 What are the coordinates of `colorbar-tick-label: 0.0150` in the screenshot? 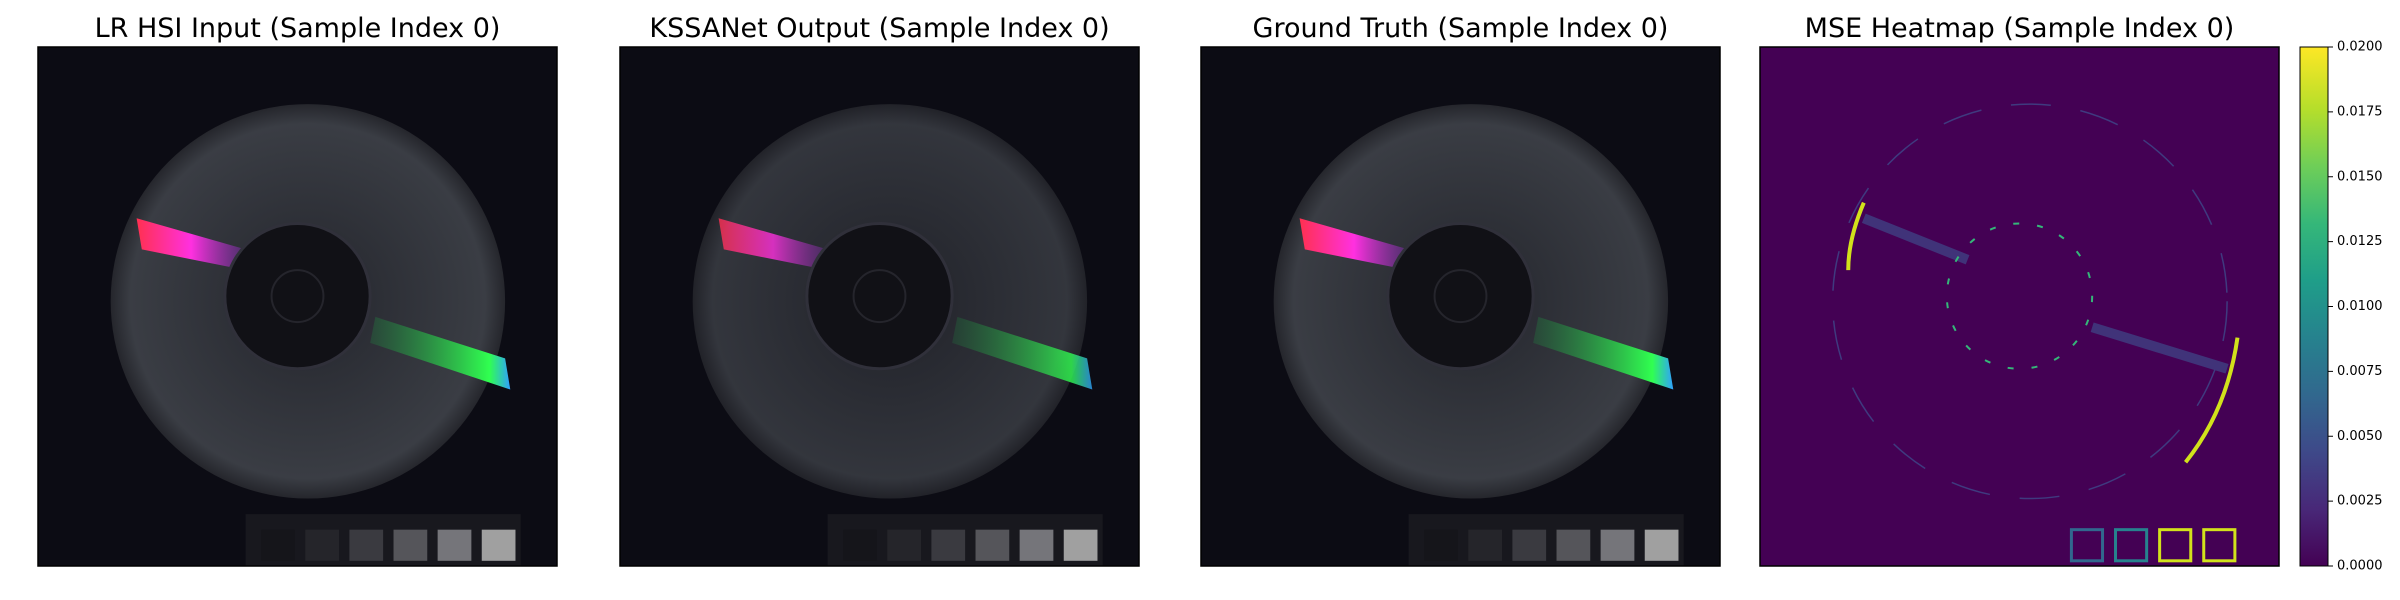 It's located at (2360, 176).